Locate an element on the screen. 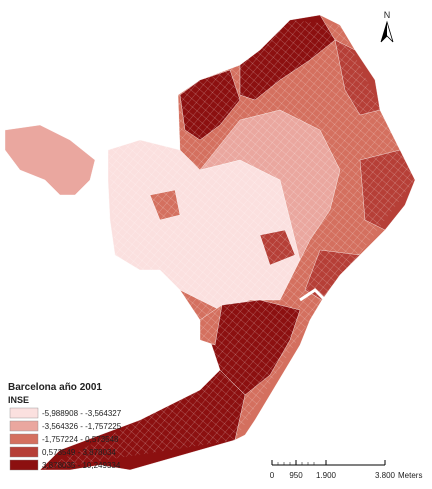  scale-label: 1.900 is located at coordinates (326, 475).